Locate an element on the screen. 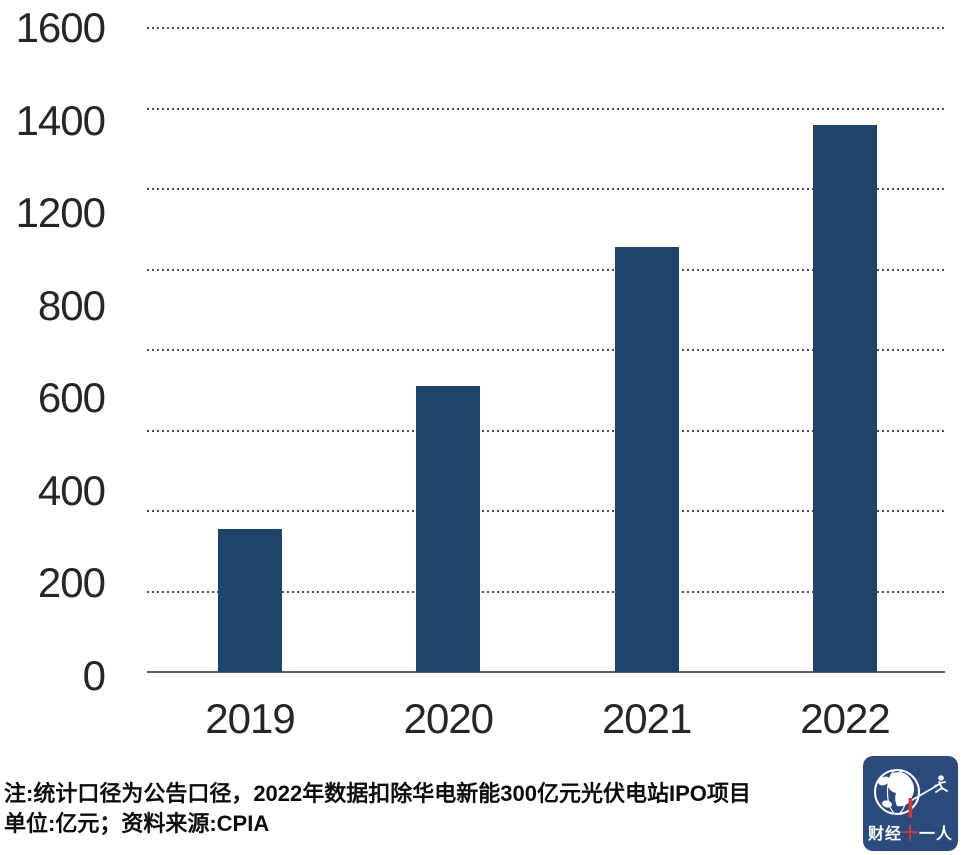  x-tick-2021: 2021 is located at coordinates (646, 718).